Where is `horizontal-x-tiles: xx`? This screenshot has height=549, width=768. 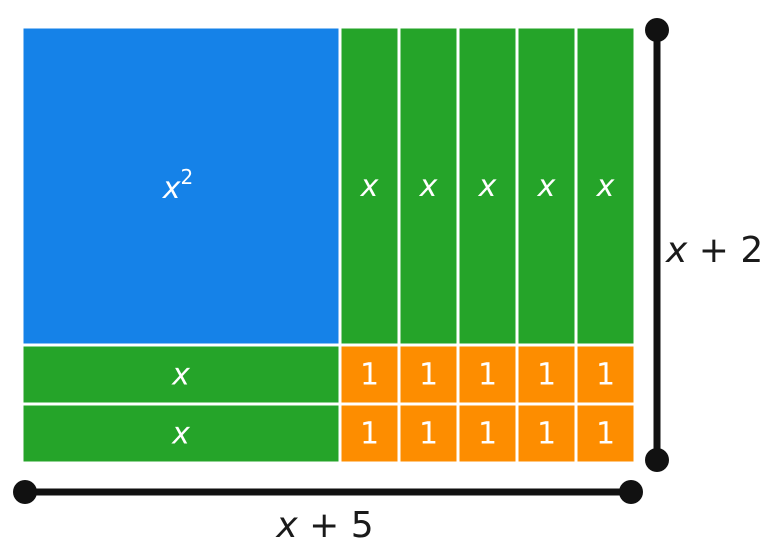
horizontal-x-tiles: xx is located at coordinates (181, 404).